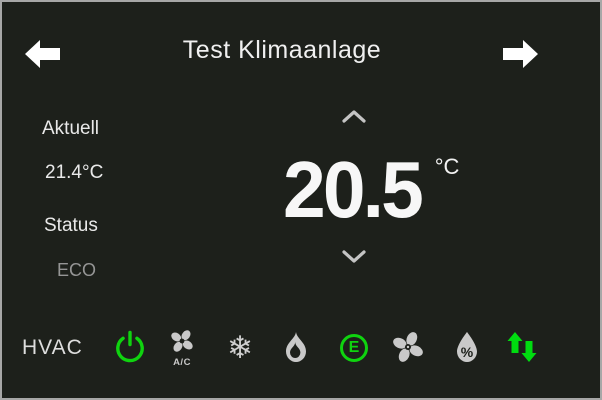  I want to click on eco-e-icon: E, so click(354, 348).